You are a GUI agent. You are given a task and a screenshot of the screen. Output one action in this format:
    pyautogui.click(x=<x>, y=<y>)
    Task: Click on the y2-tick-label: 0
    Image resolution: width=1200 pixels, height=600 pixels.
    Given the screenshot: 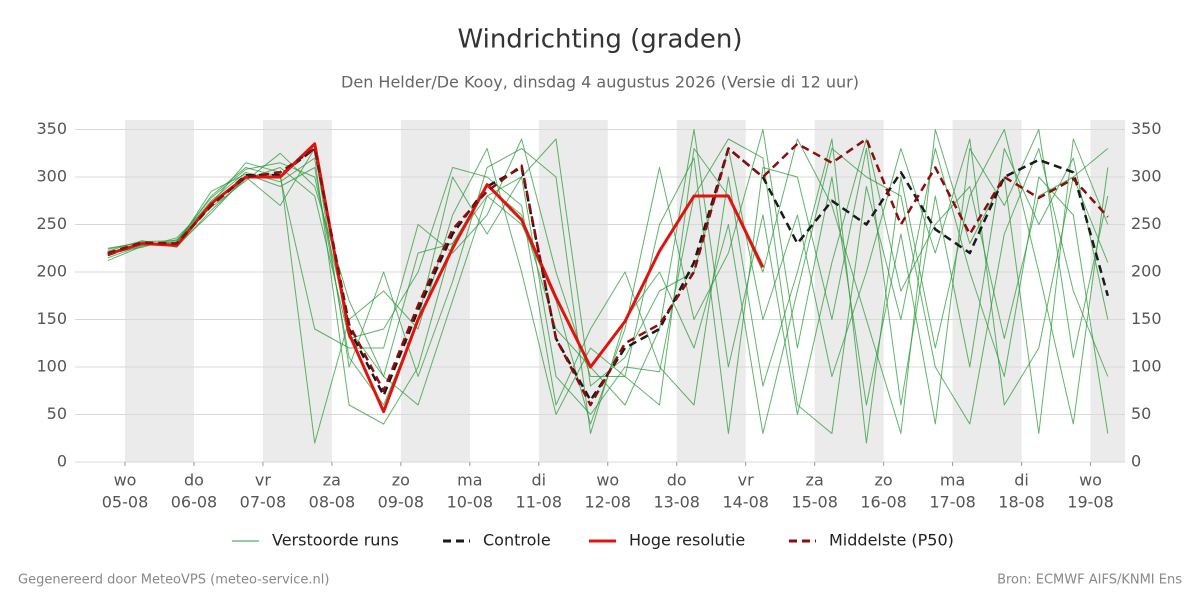 What is the action you would take?
    pyautogui.click(x=1136, y=461)
    